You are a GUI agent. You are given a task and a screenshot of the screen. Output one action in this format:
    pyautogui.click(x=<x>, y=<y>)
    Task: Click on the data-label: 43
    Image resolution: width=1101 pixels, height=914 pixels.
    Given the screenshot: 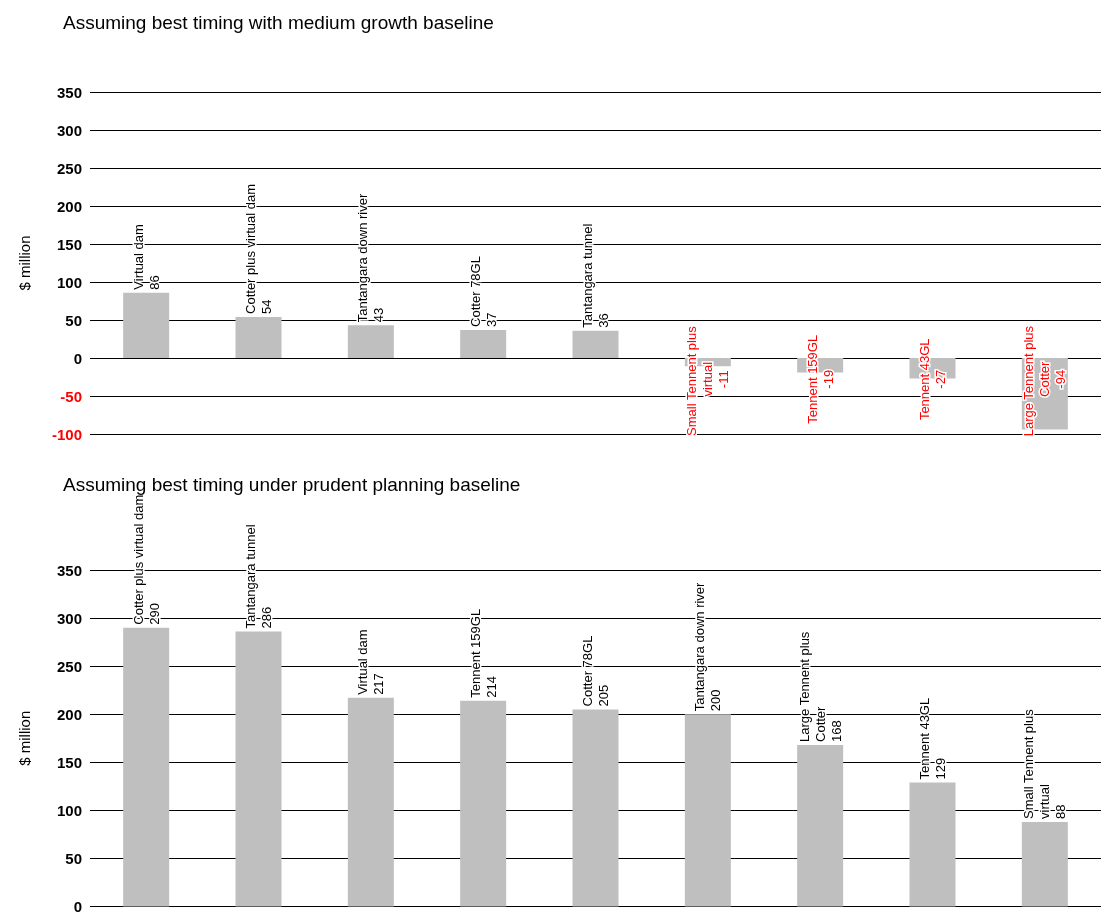 What is the action you would take?
    pyautogui.click(x=379, y=315)
    